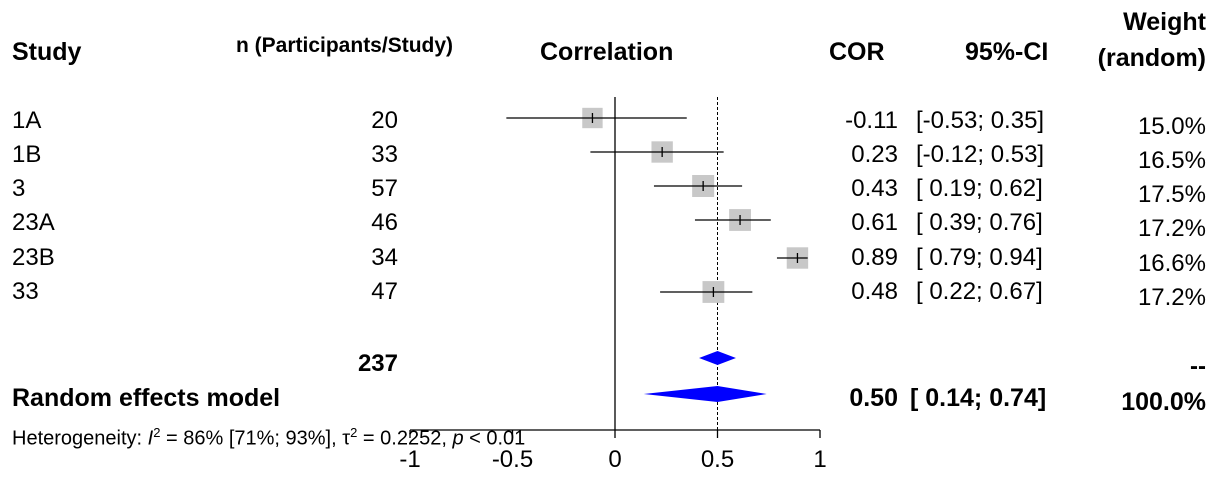 Image resolution: width=1228 pixels, height=485 pixels. I want to click on study-ci: [-0.53; 0.35], so click(980, 120).